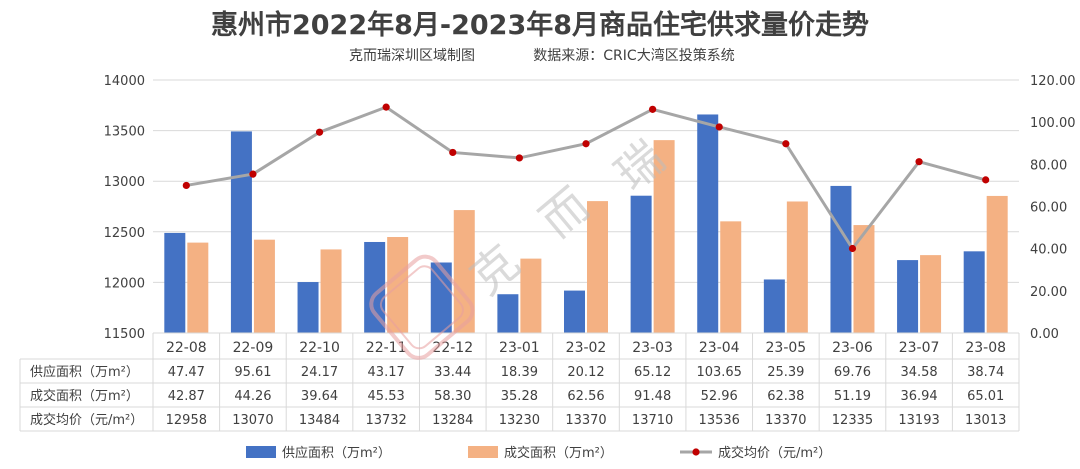 This screenshot has height=469, width=1080. Describe the element at coordinates (652, 420) in the screenshot. I see `table-cell-value: 13710` at that location.